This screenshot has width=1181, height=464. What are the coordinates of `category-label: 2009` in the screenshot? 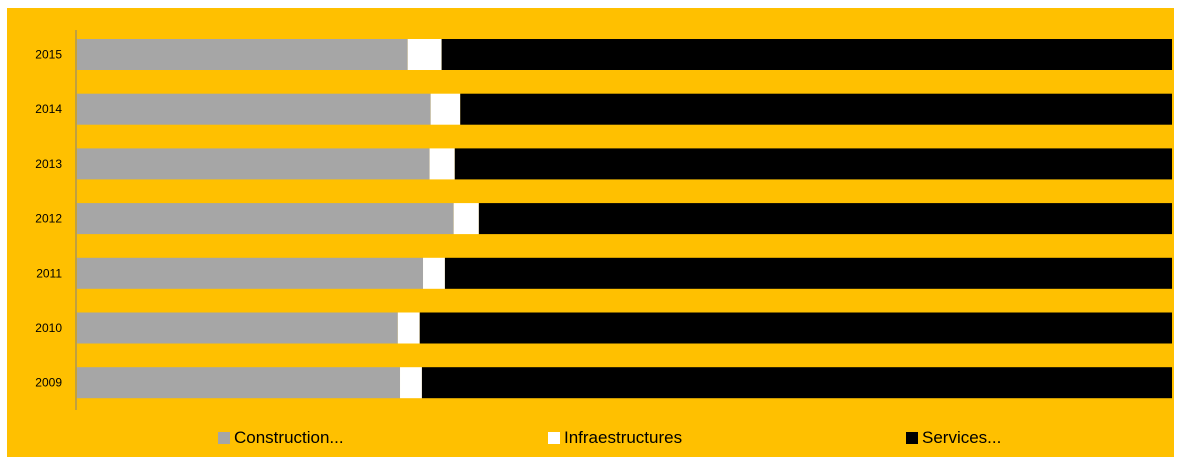 It's located at (48, 383).